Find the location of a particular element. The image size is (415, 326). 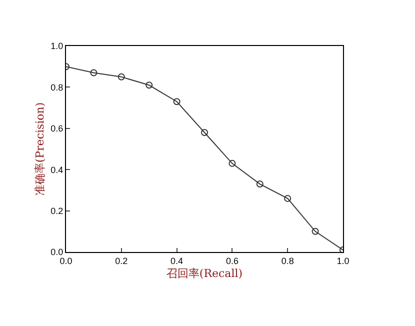

x-tick-label: 0.0 is located at coordinates (66, 261).